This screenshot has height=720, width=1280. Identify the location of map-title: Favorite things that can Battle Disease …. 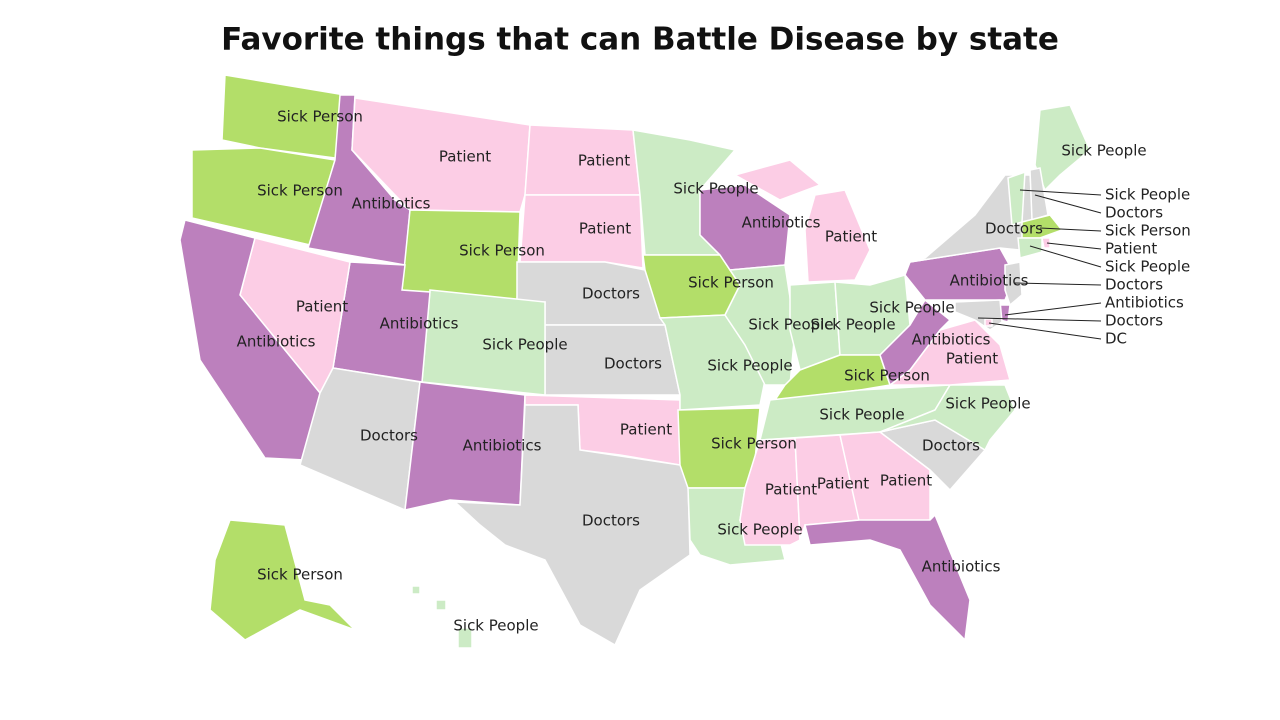
(640, 40).